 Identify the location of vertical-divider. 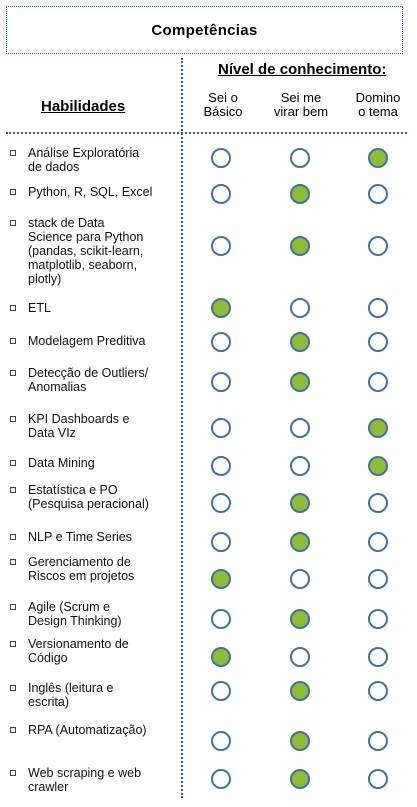
(182, 428).